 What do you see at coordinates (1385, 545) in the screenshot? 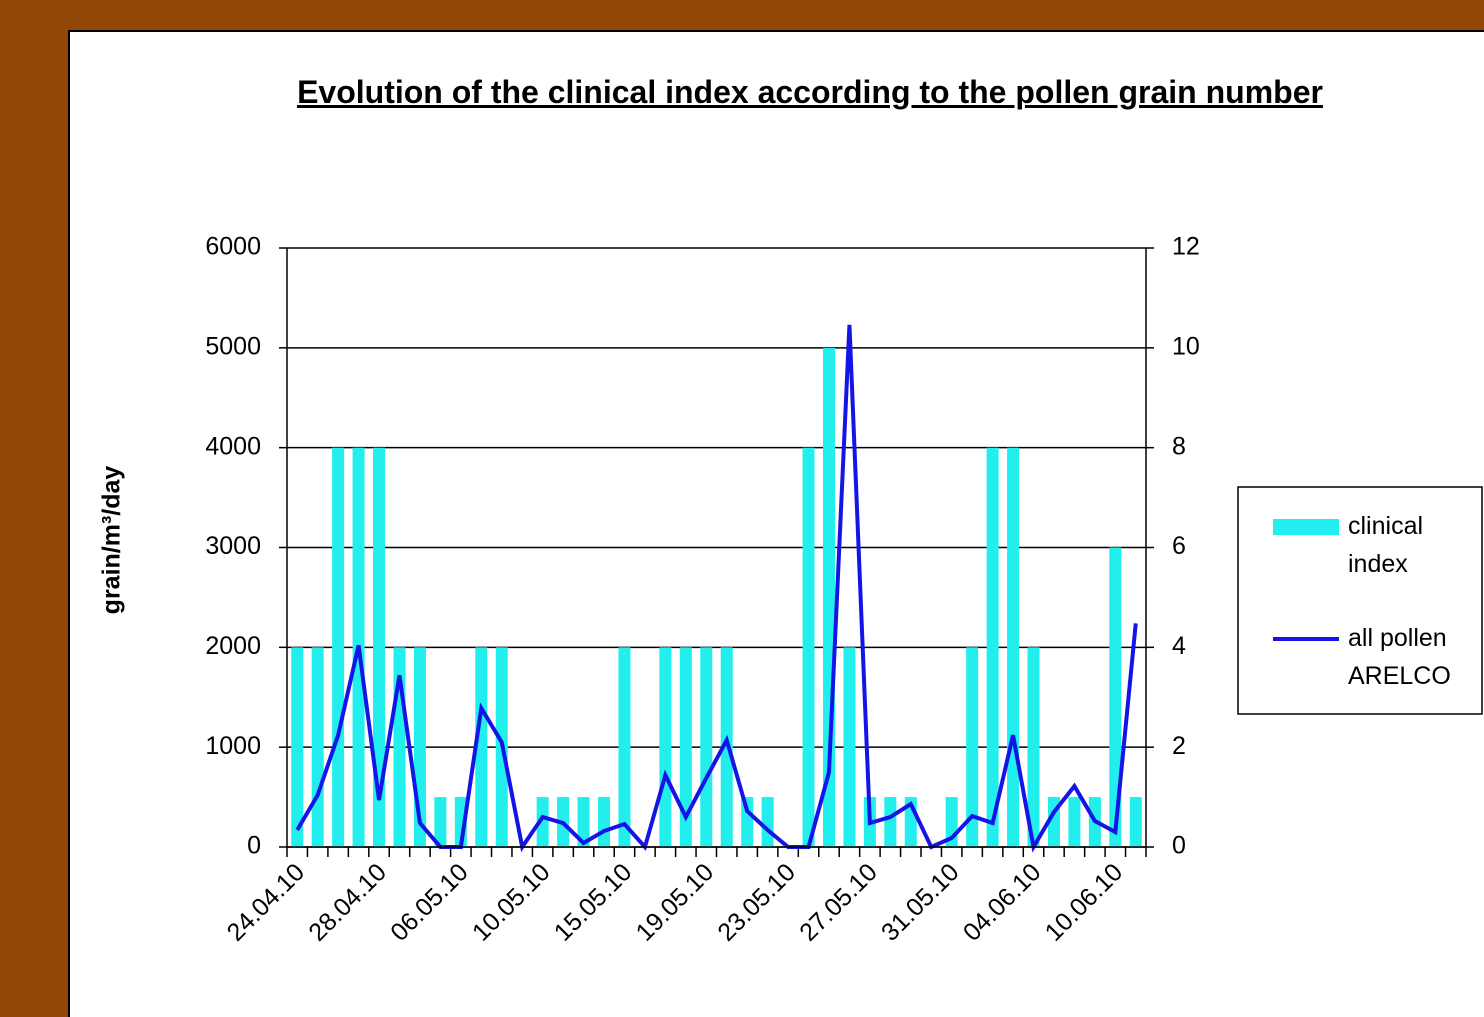
I see `legend-label: clinical index` at bounding box center [1385, 545].